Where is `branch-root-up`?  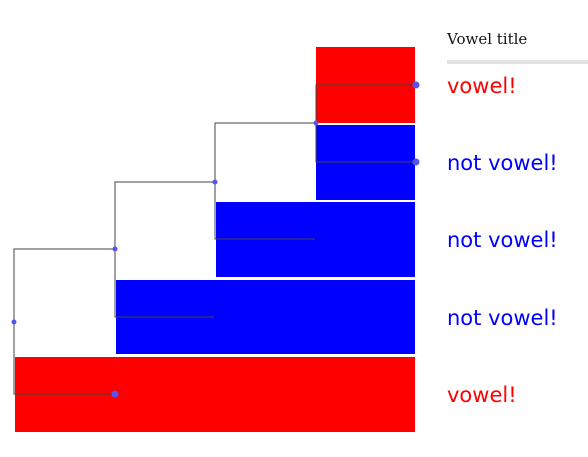
branch-root-up is located at coordinates (64, 285).